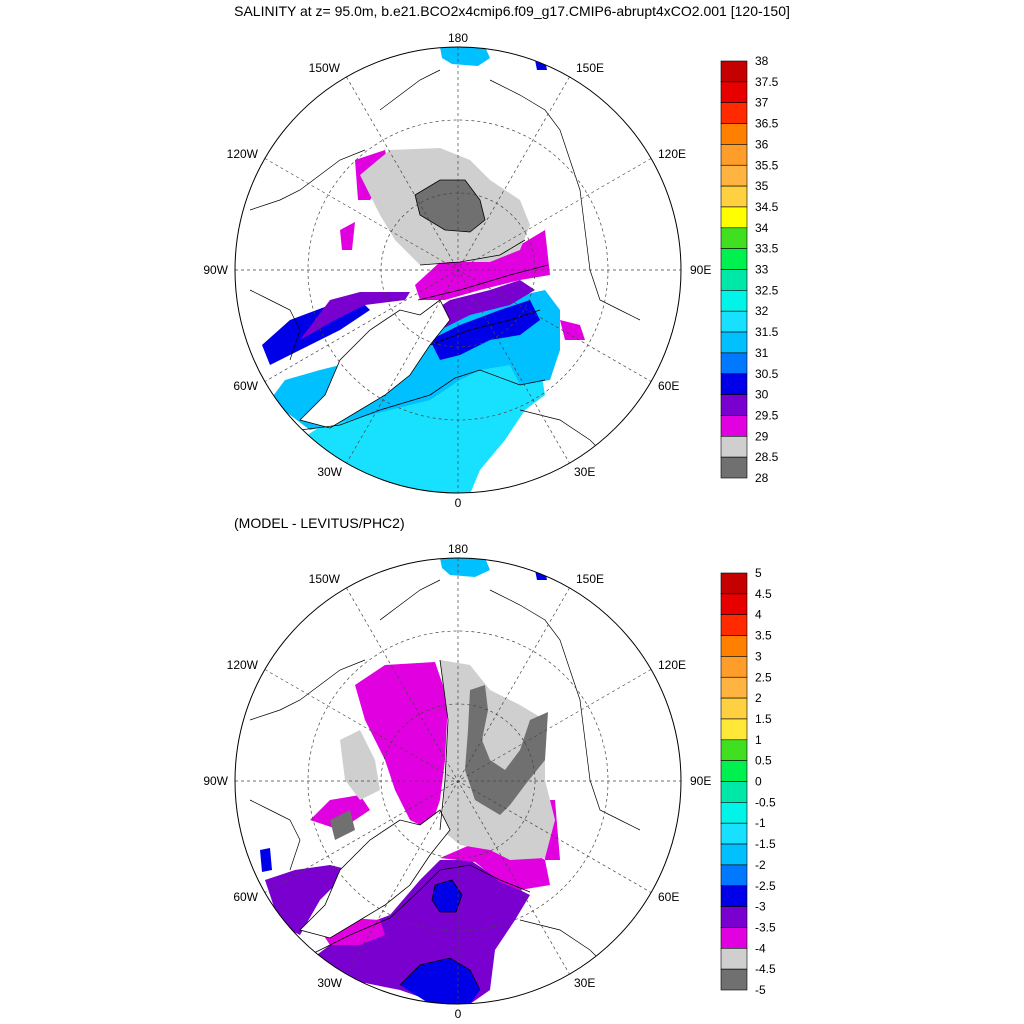 The image size is (1024, 1024). Describe the element at coordinates (329, 472) in the screenshot. I see `lon-label-30w: 30W` at that location.